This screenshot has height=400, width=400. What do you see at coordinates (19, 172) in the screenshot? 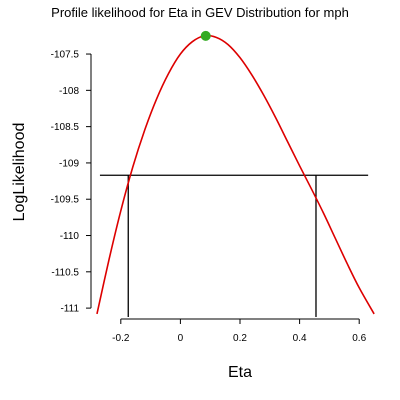
I see `y-axis-label: LogLikelihood` at bounding box center [19, 172].